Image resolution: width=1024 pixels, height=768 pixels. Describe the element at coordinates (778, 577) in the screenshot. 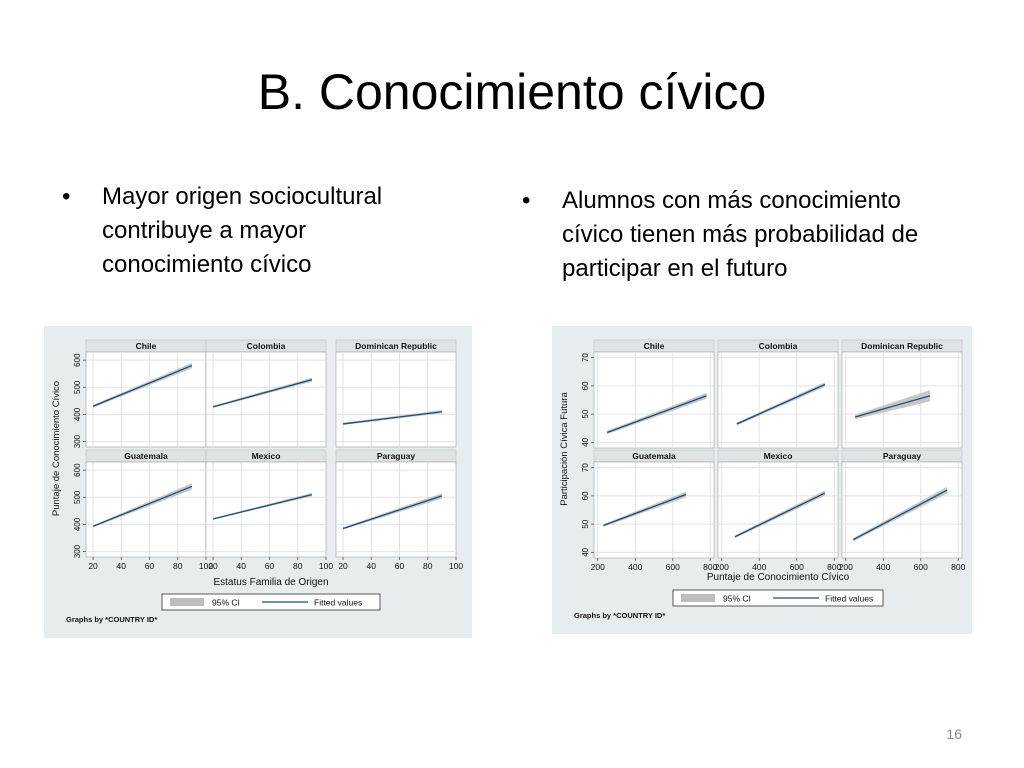

I see `x-axis-label: Puntaje de Conocimiento Cívico` at that location.